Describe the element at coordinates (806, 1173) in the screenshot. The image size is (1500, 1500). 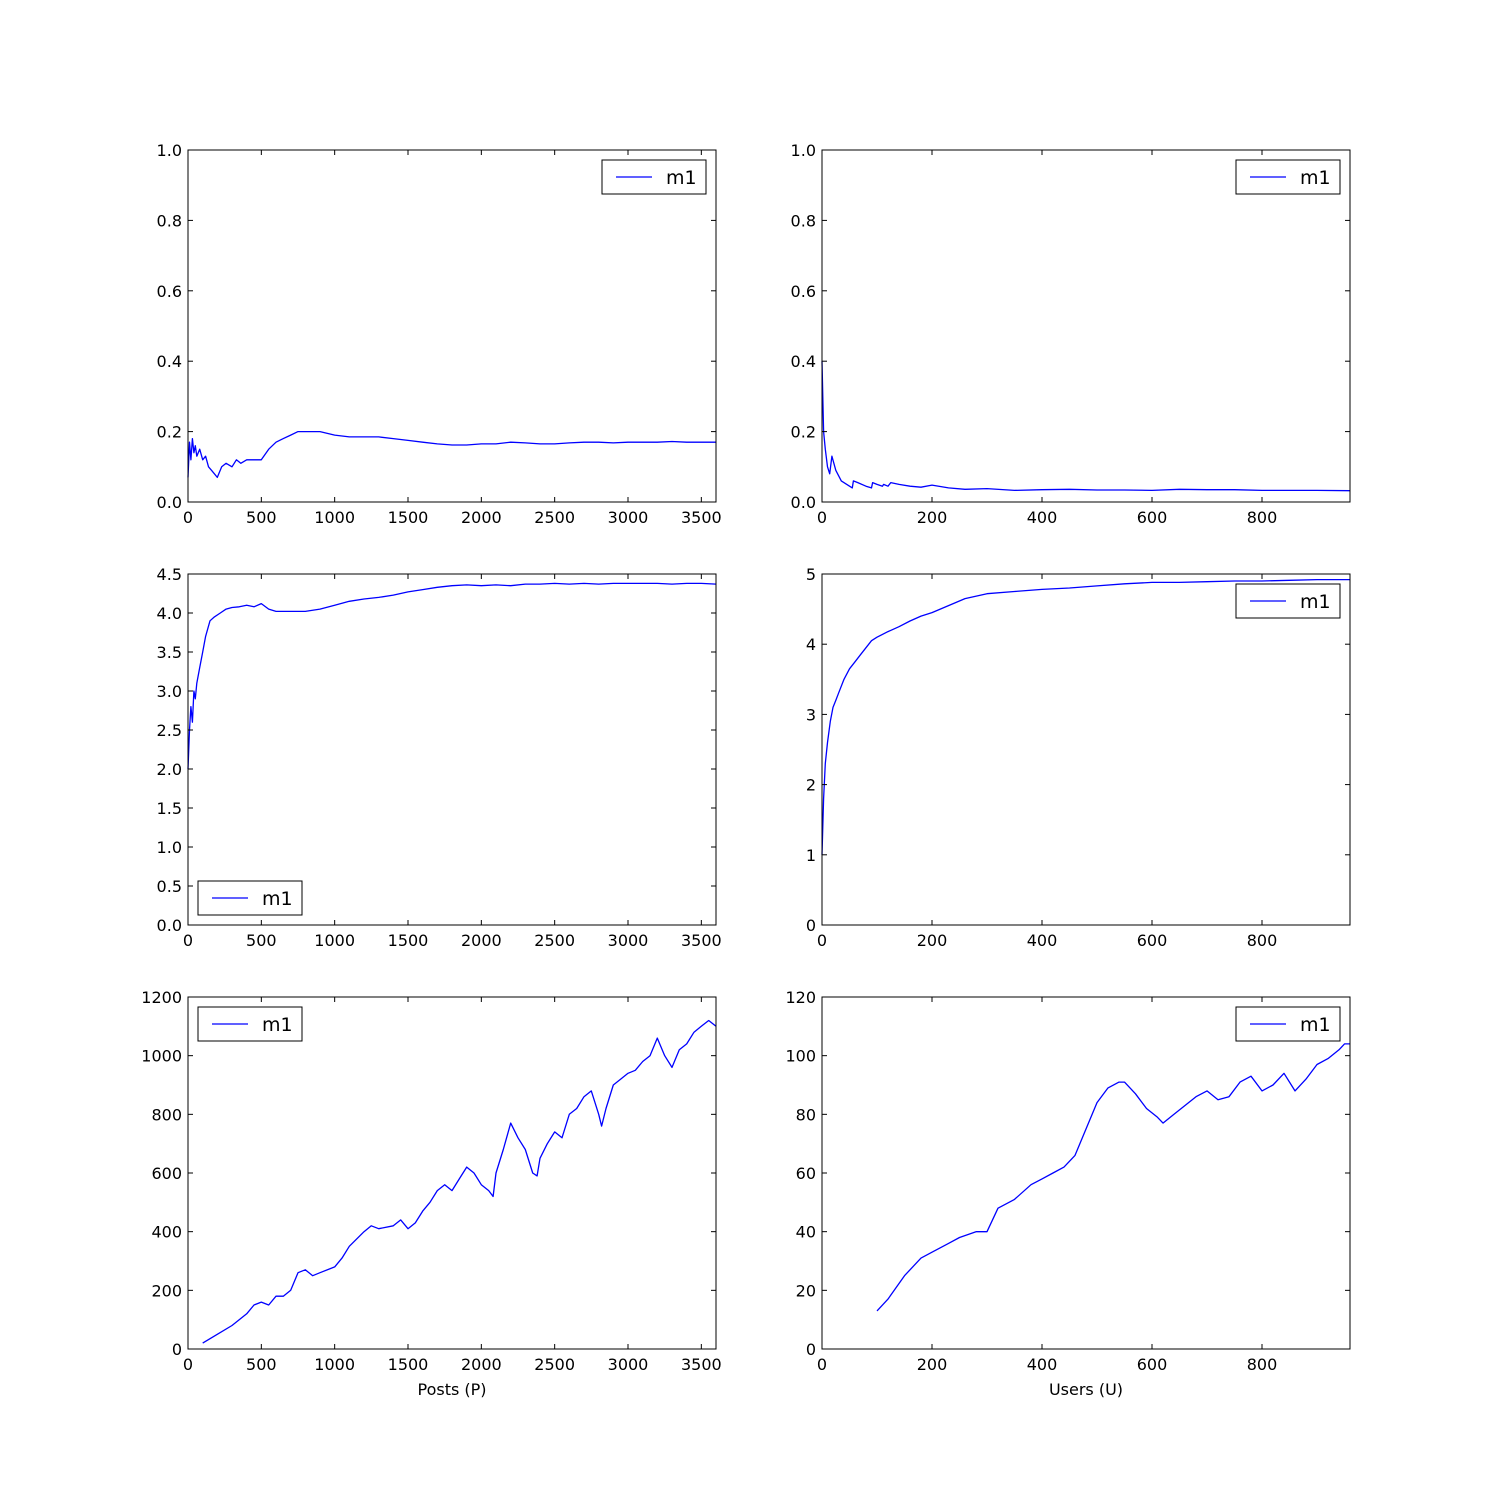
I see `y-tick-label: 60` at that location.